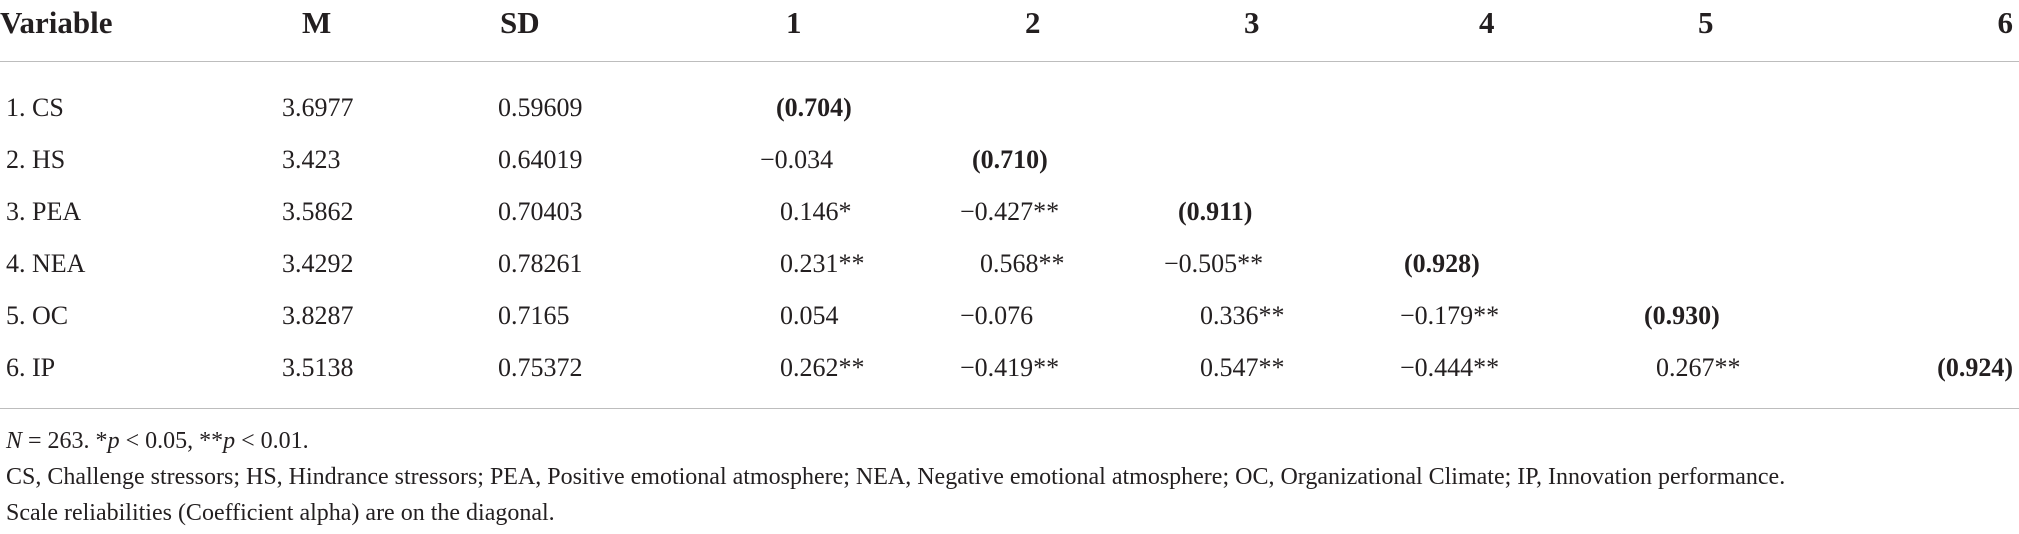 This screenshot has width=2019, height=534. I want to click on header-6: 6, so click(2005, 22).